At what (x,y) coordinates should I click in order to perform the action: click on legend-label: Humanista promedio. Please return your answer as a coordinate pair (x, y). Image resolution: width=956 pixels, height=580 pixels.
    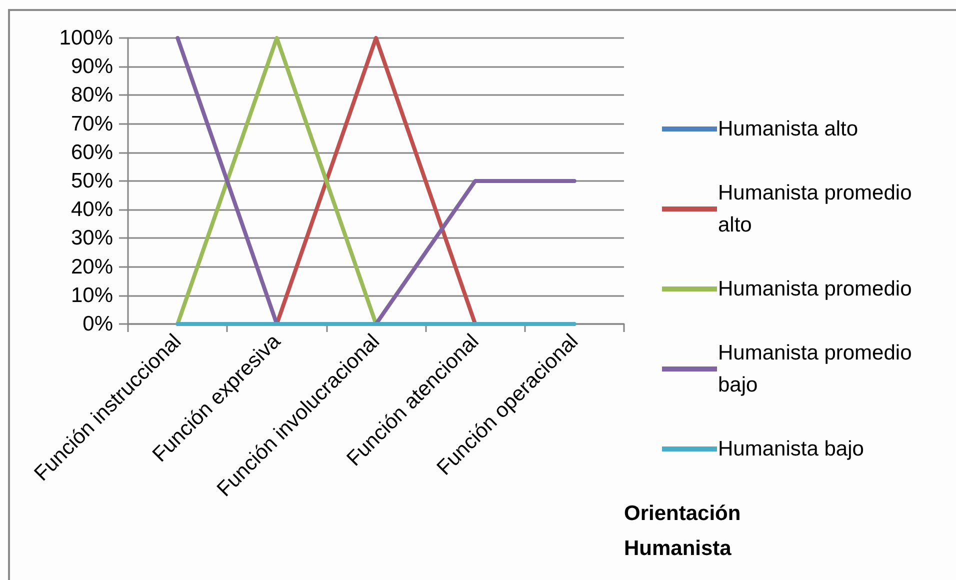
    Looking at the image, I should click on (815, 289).